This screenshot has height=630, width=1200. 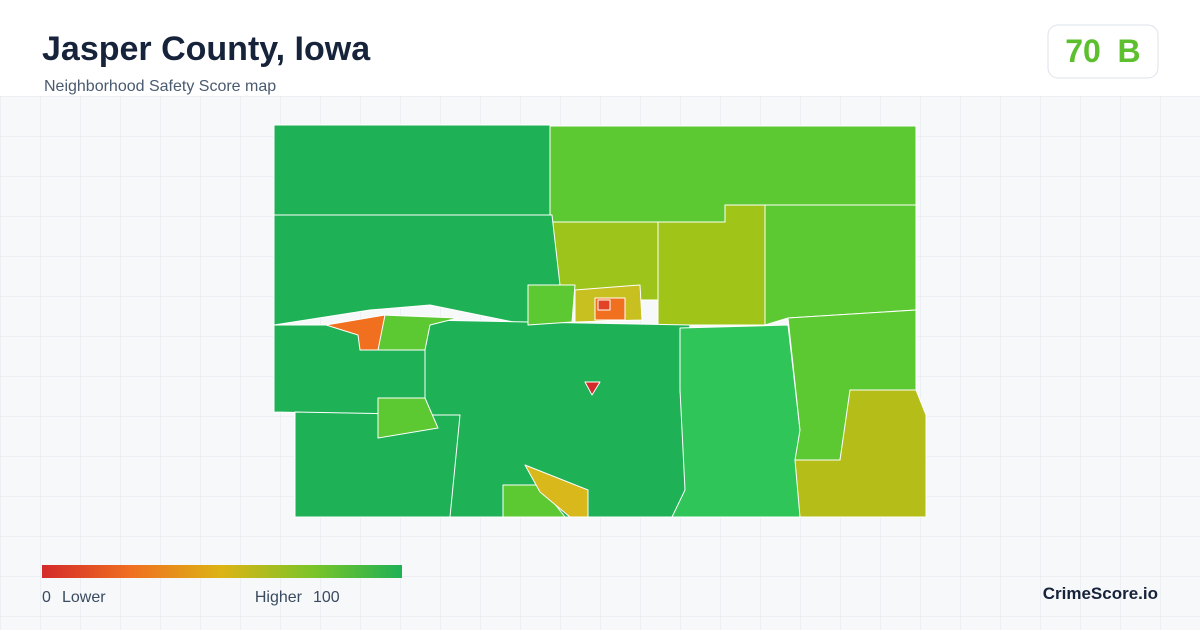 I want to click on legend-gradient, so click(x=222, y=571).